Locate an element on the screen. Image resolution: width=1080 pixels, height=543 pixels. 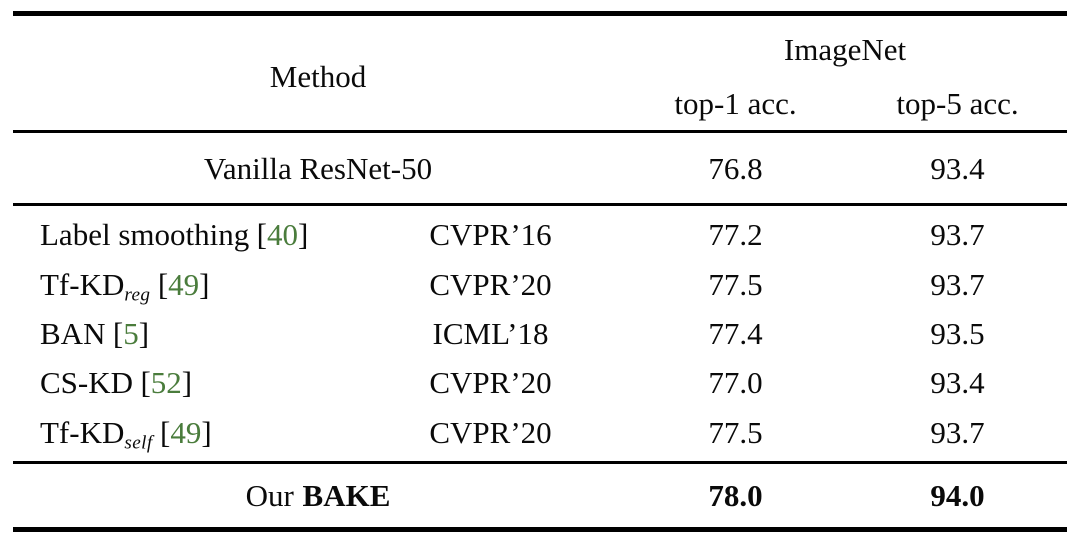
baseline-row: Vanilla ResNet-50 76.8 93.4 is located at coordinates (540, 168).